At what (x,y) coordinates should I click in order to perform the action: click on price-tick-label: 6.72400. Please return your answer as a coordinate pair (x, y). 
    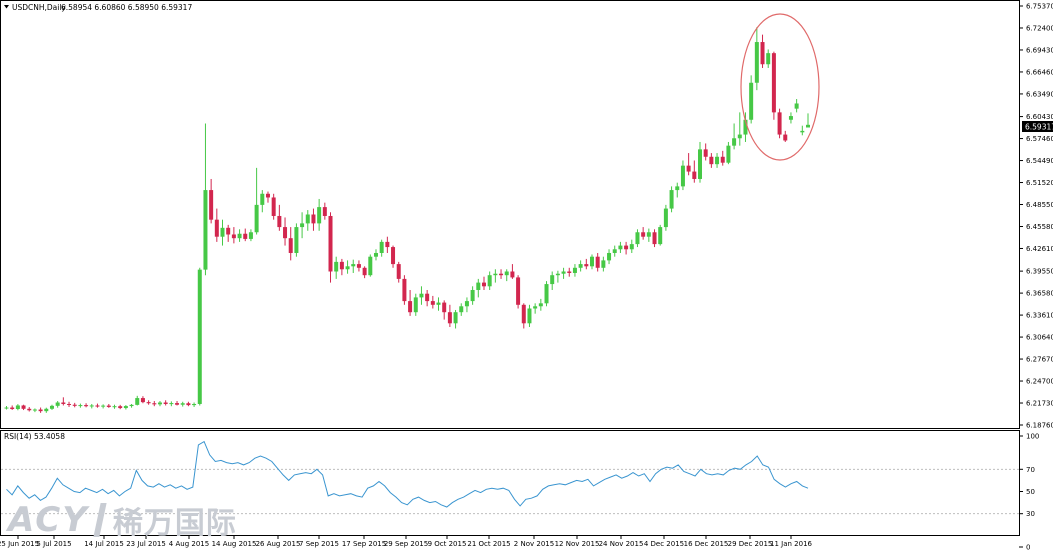
    Looking at the image, I should click on (1039, 28).